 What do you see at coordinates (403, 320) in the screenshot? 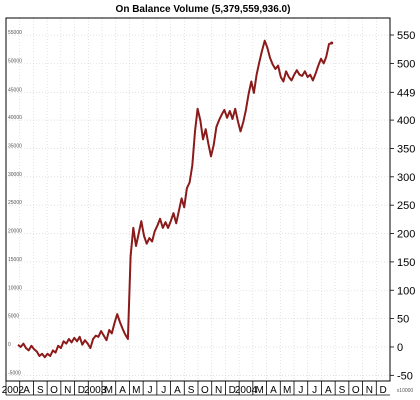
I see `right-tick-label: 50` at bounding box center [403, 320].